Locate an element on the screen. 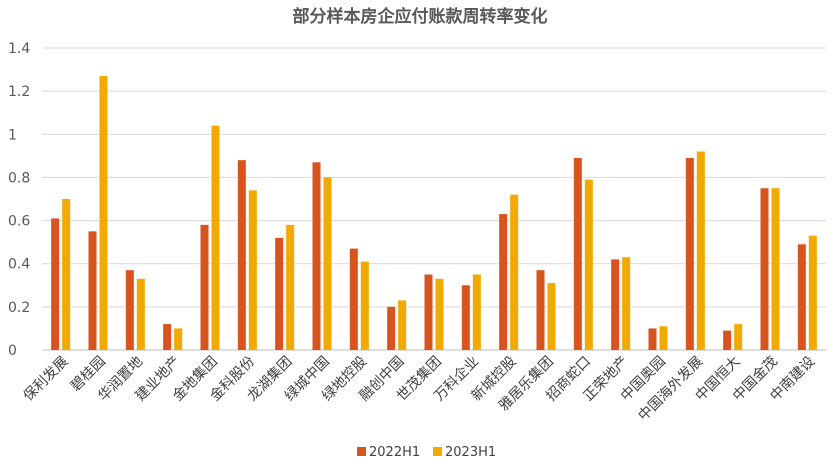  y-tick-label: 0.4 is located at coordinates (19, 265).